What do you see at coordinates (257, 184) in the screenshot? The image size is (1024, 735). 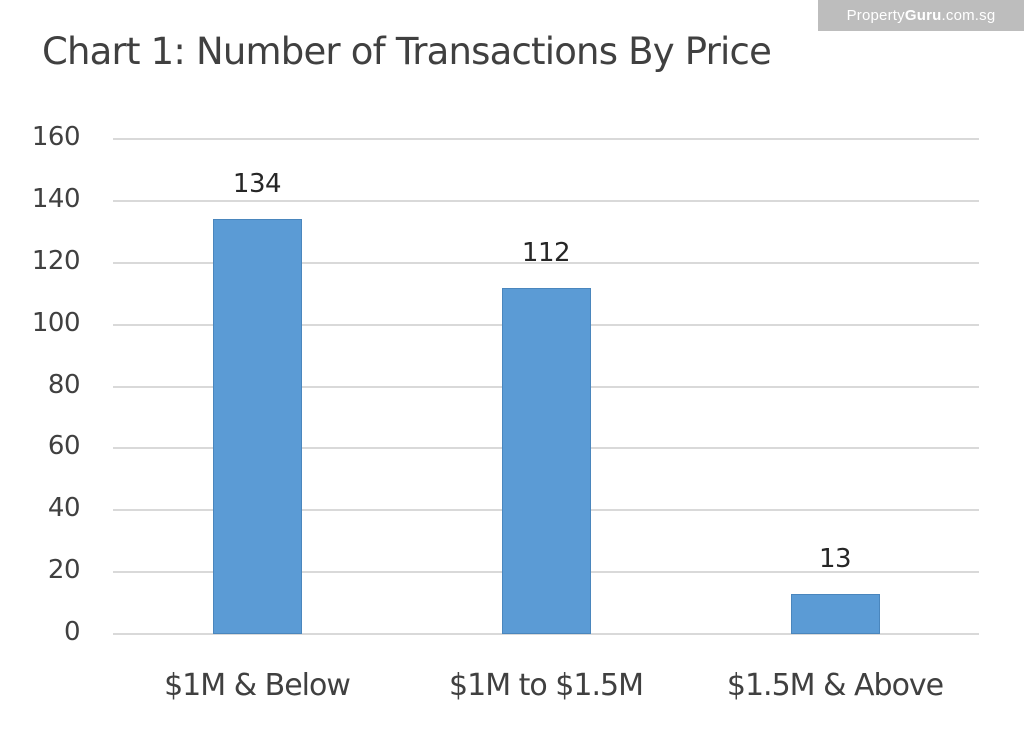 I see `bar-data-label: 134` at bounding box center [257, 184].